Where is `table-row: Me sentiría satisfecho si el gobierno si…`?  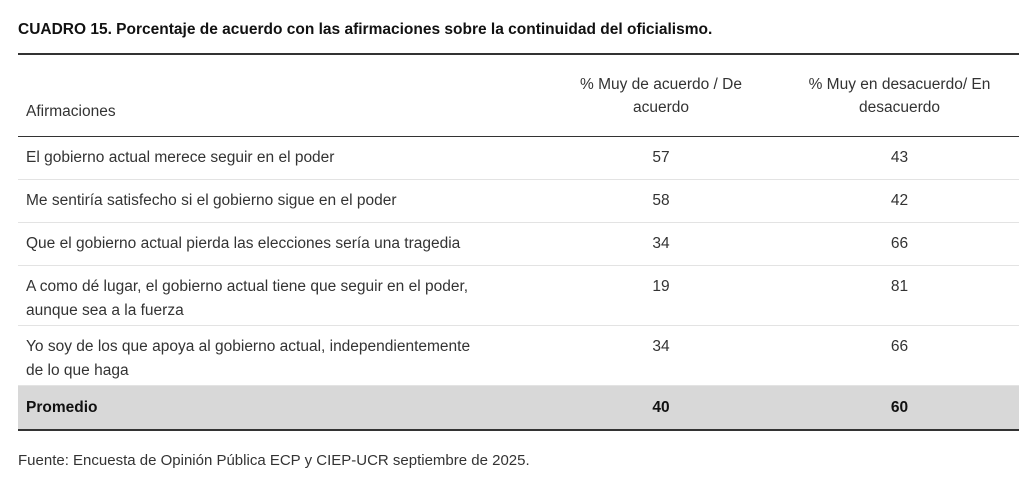 table-row: Me sentiría satisfecho si el gobierno si… is located at coordinates (518, 201).